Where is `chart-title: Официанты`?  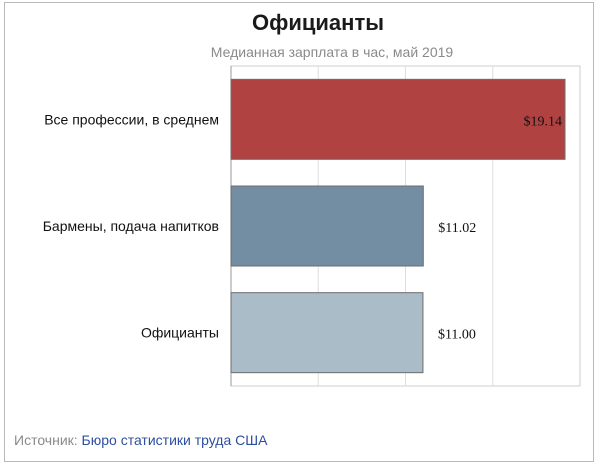 chart-title: Официанты is located at coordinates (318, 22).